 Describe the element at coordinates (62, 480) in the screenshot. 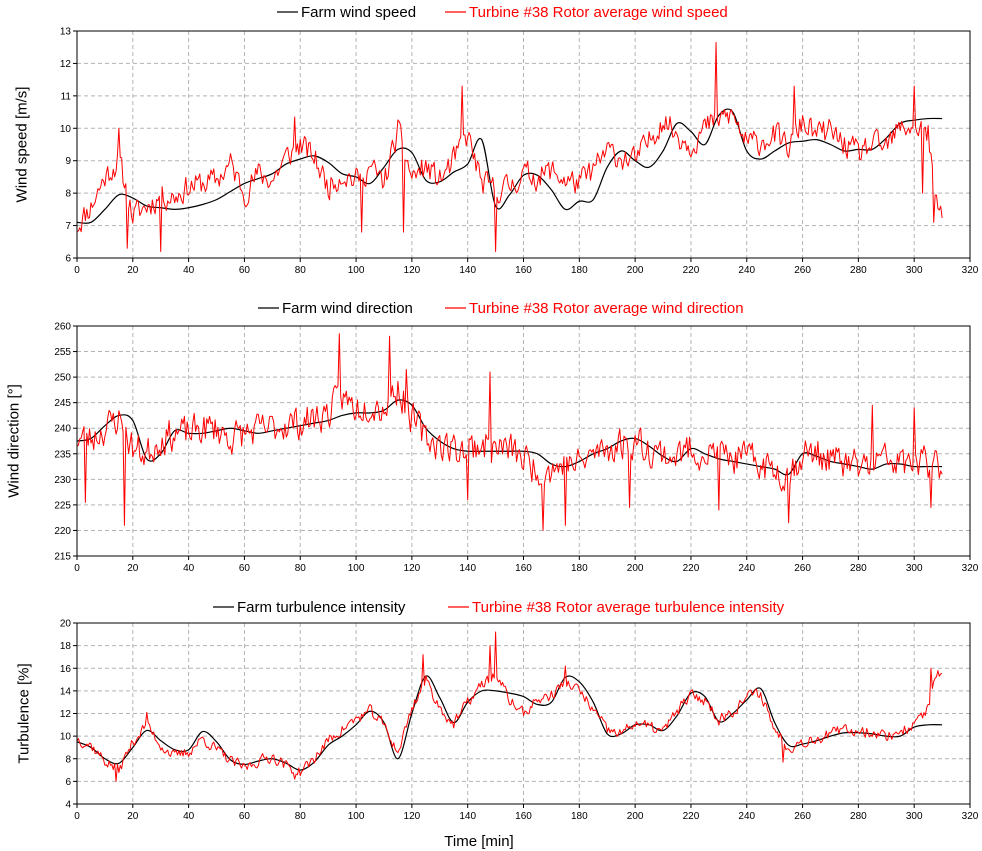

I see `y-tick-label: 230` at that location.